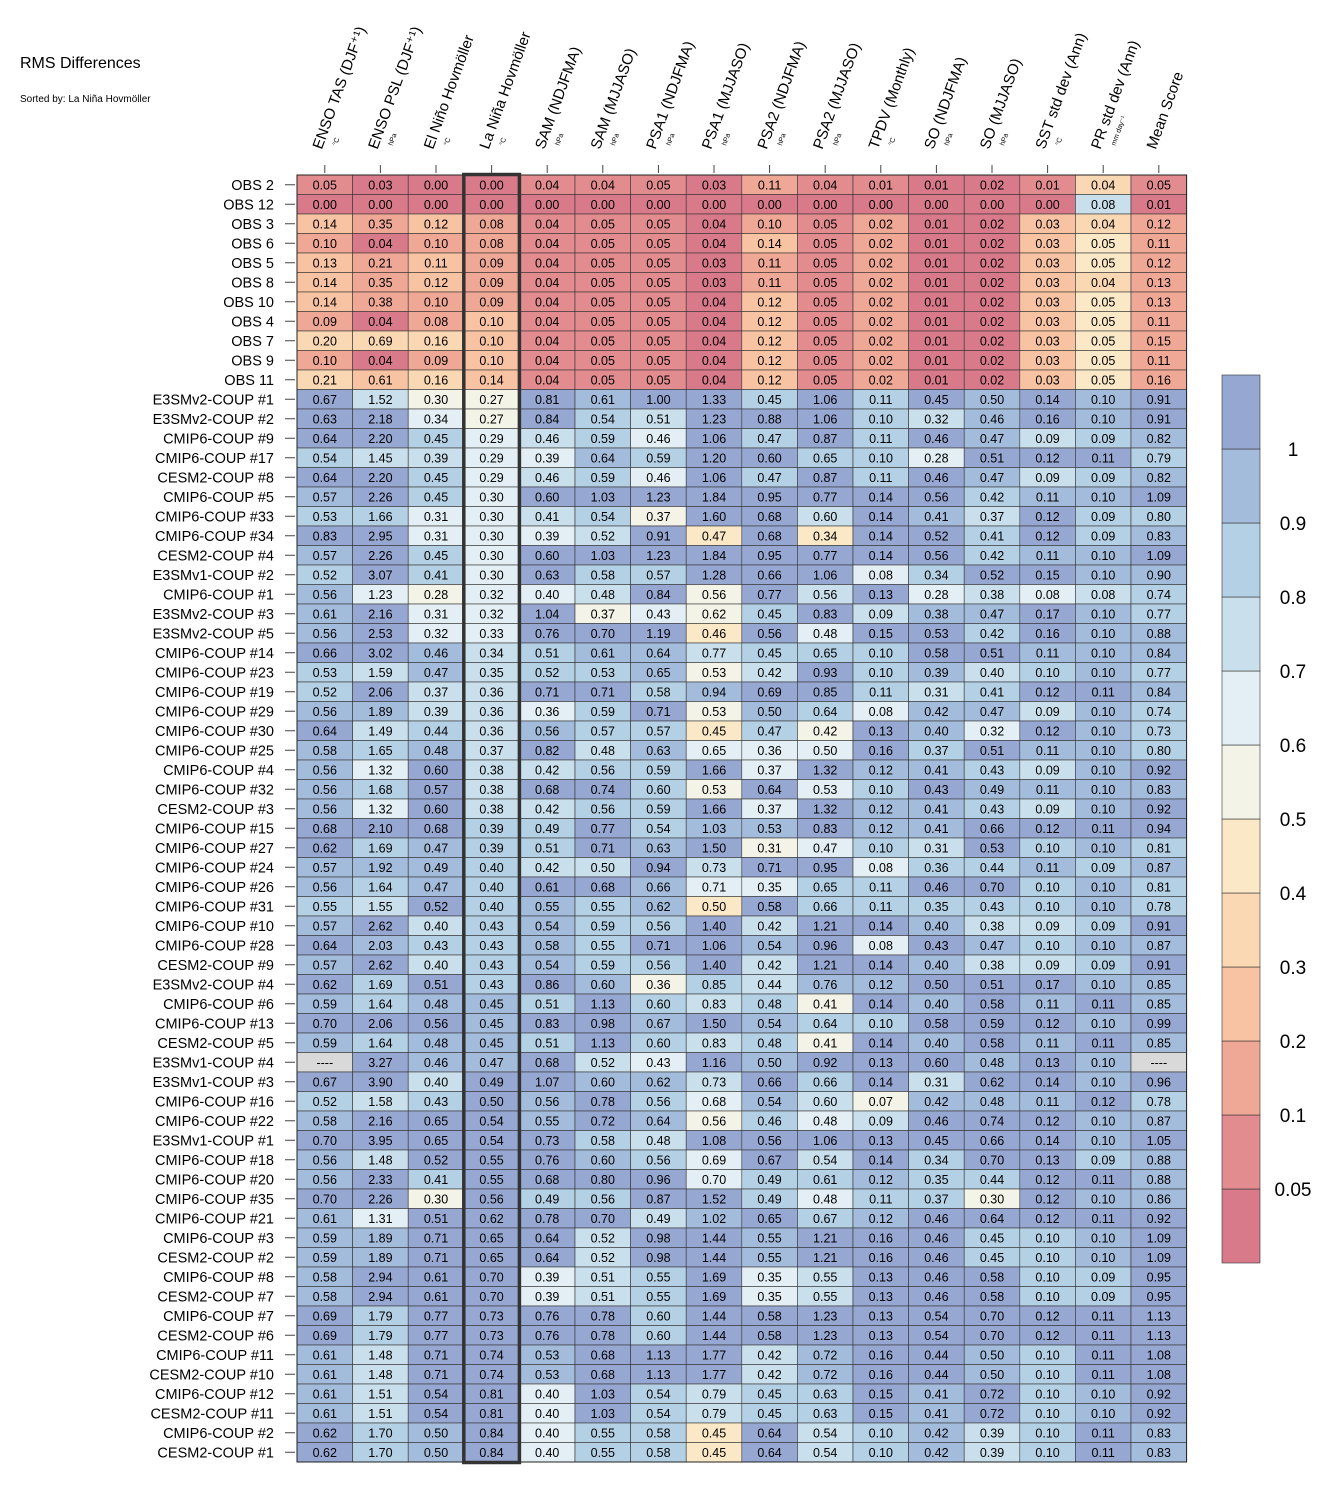  What do you see at coordinates (252, 322) in the screenshot?
I see `row-label: OBS 4` at bounding box center [252, 322].